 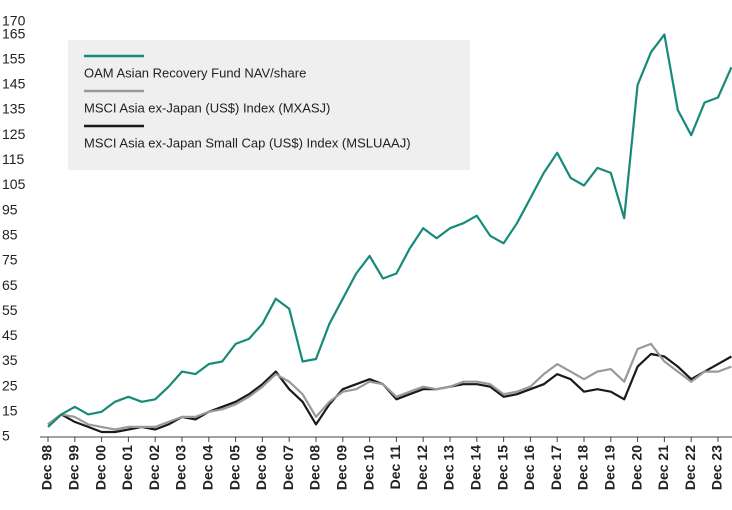 What do you see at coordinates (14, 58) in the screenshot?
I see `y-tick-label: 155` at bounding box center [14, 58].